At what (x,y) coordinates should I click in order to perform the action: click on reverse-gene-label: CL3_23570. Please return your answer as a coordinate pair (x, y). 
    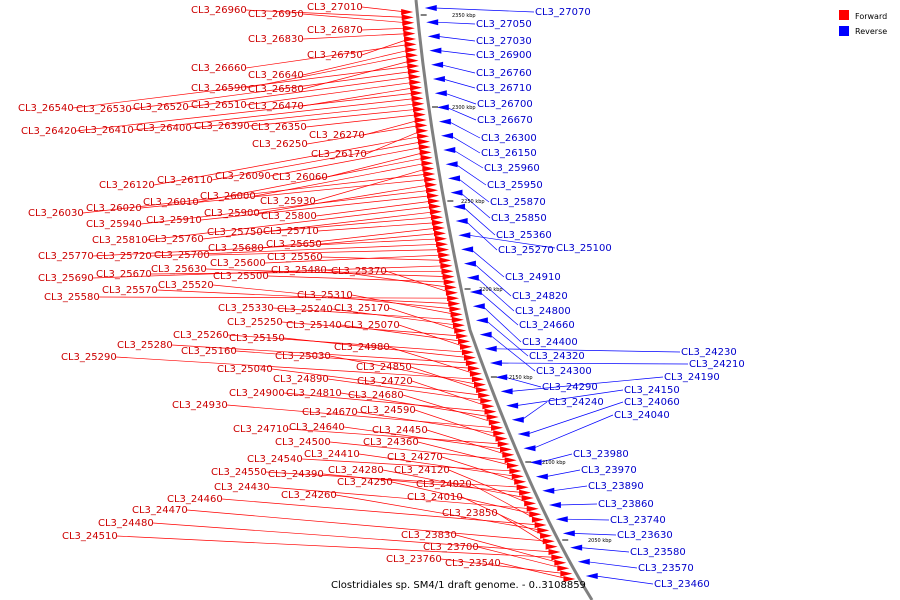
    Looking at the image, I should click on (666, 568).